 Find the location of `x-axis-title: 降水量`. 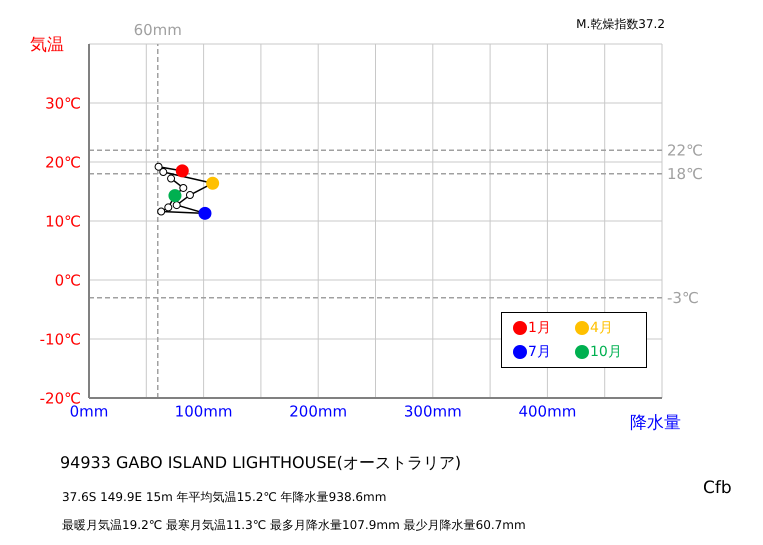

x-axis-title: 降水量 is located at coordinates (655, 423).